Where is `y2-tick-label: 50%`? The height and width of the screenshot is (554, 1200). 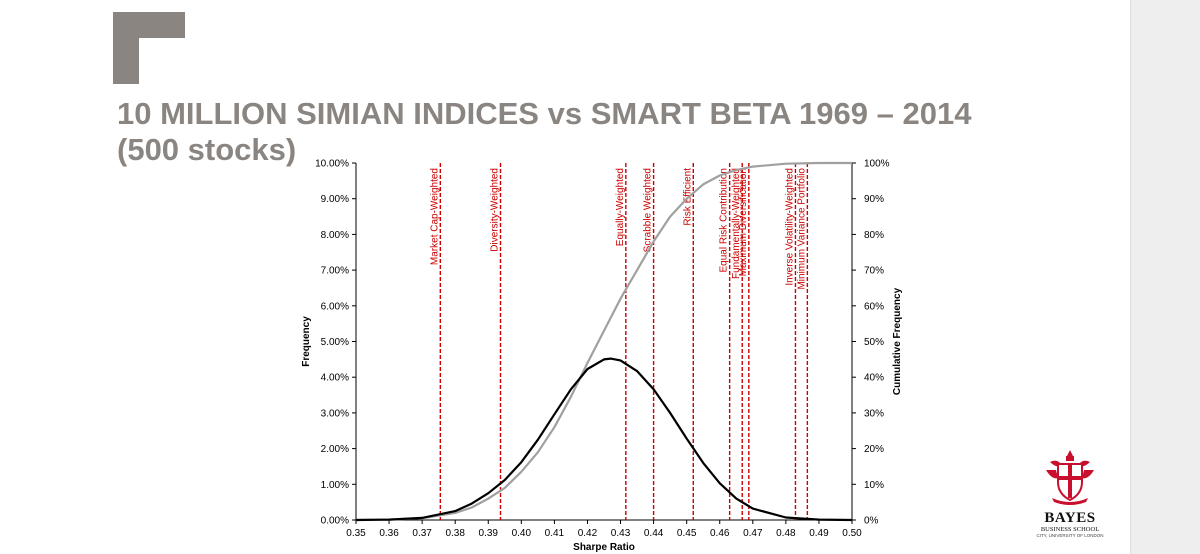
y2-tick-label: 50% is located at coordinates (874, 342).